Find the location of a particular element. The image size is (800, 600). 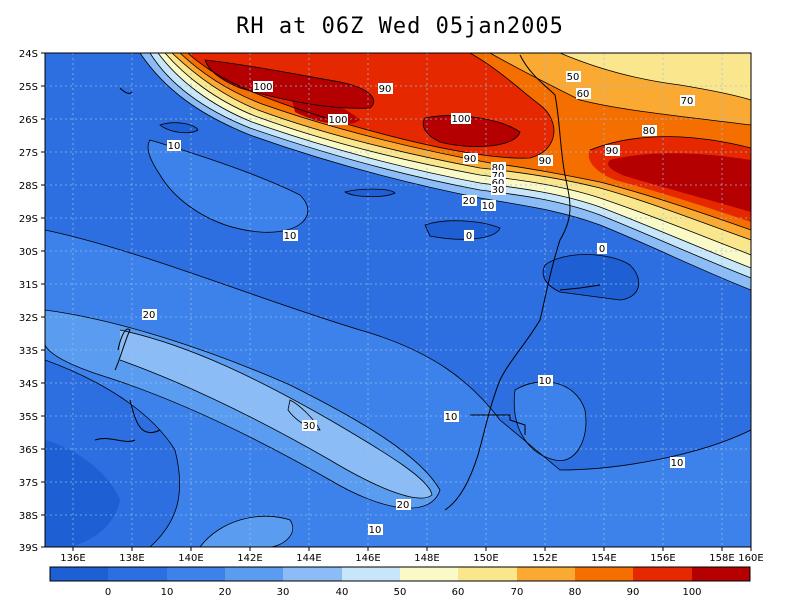

page-title: RH at 06Z Wed 05jan2005 is located at coordinates (400, 26).